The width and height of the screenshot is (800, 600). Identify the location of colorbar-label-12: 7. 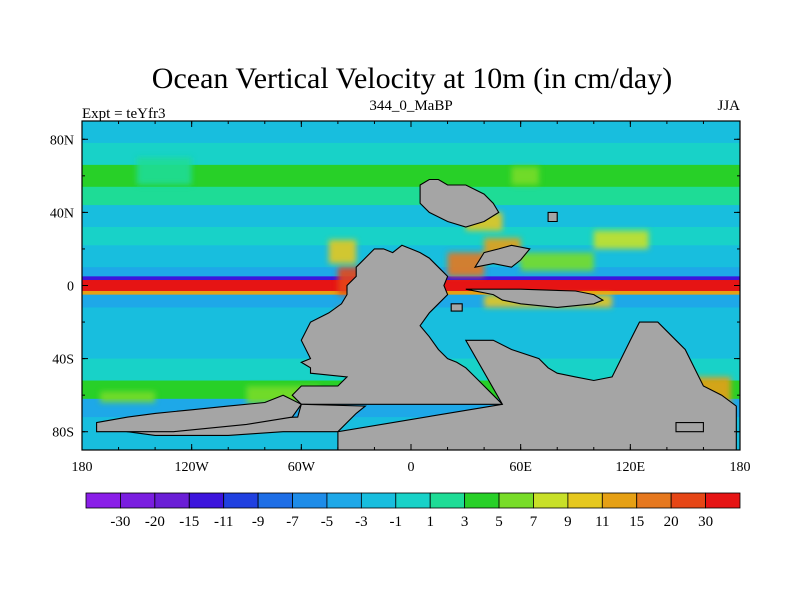
(534, 522).